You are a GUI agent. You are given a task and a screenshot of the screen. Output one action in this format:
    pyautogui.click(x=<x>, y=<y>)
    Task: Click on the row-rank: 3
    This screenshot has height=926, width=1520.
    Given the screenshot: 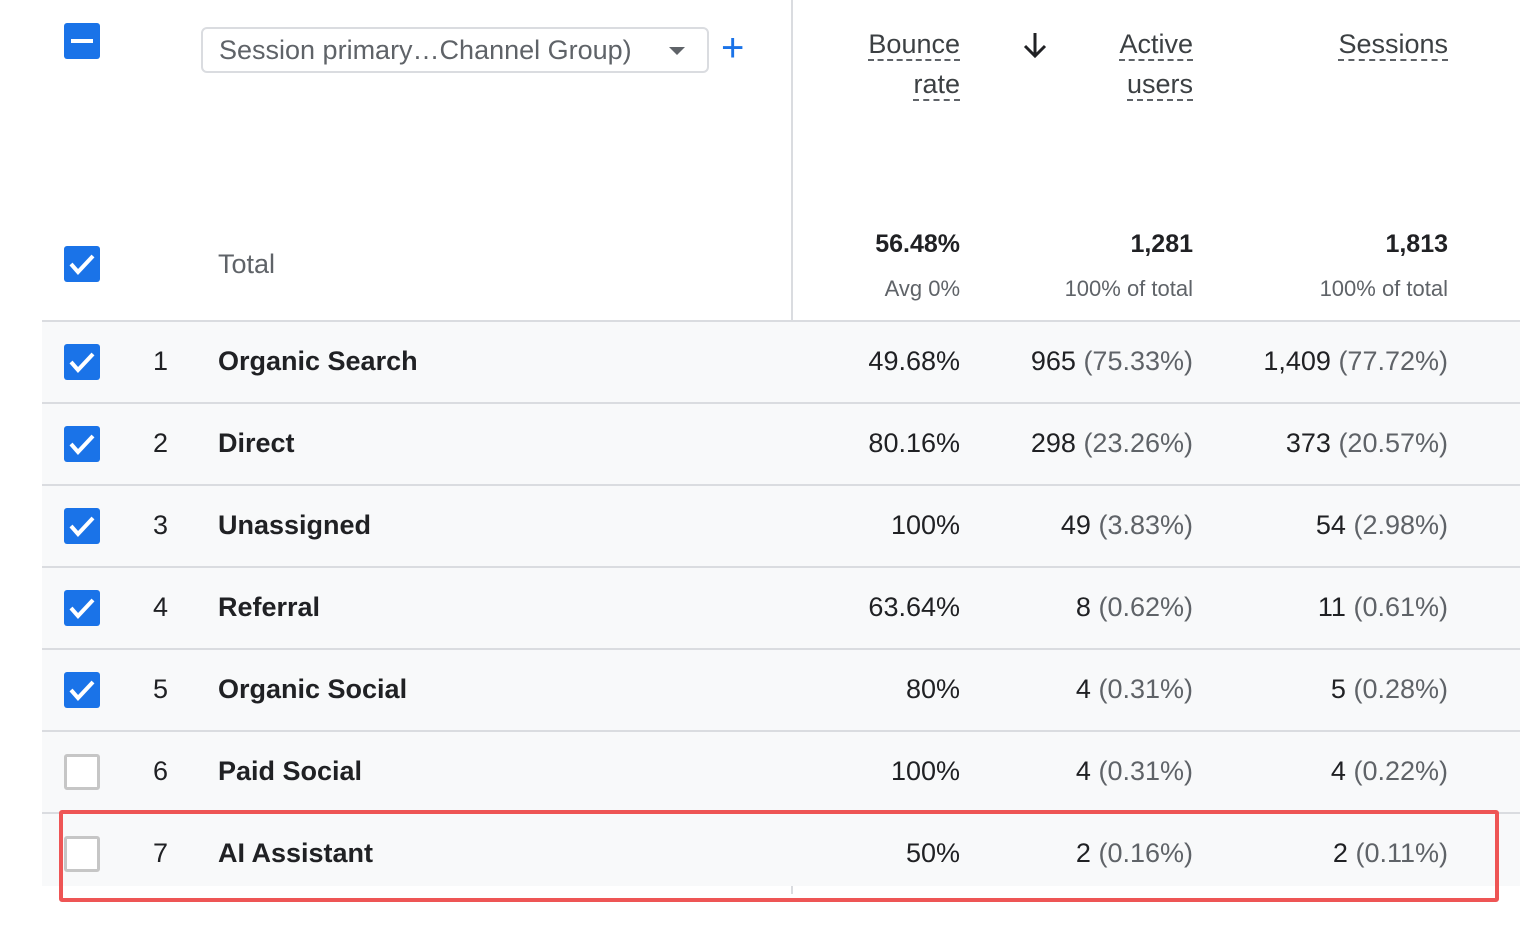 What is the action you would take?
    pyautogui.click(x=161, y=525)
    